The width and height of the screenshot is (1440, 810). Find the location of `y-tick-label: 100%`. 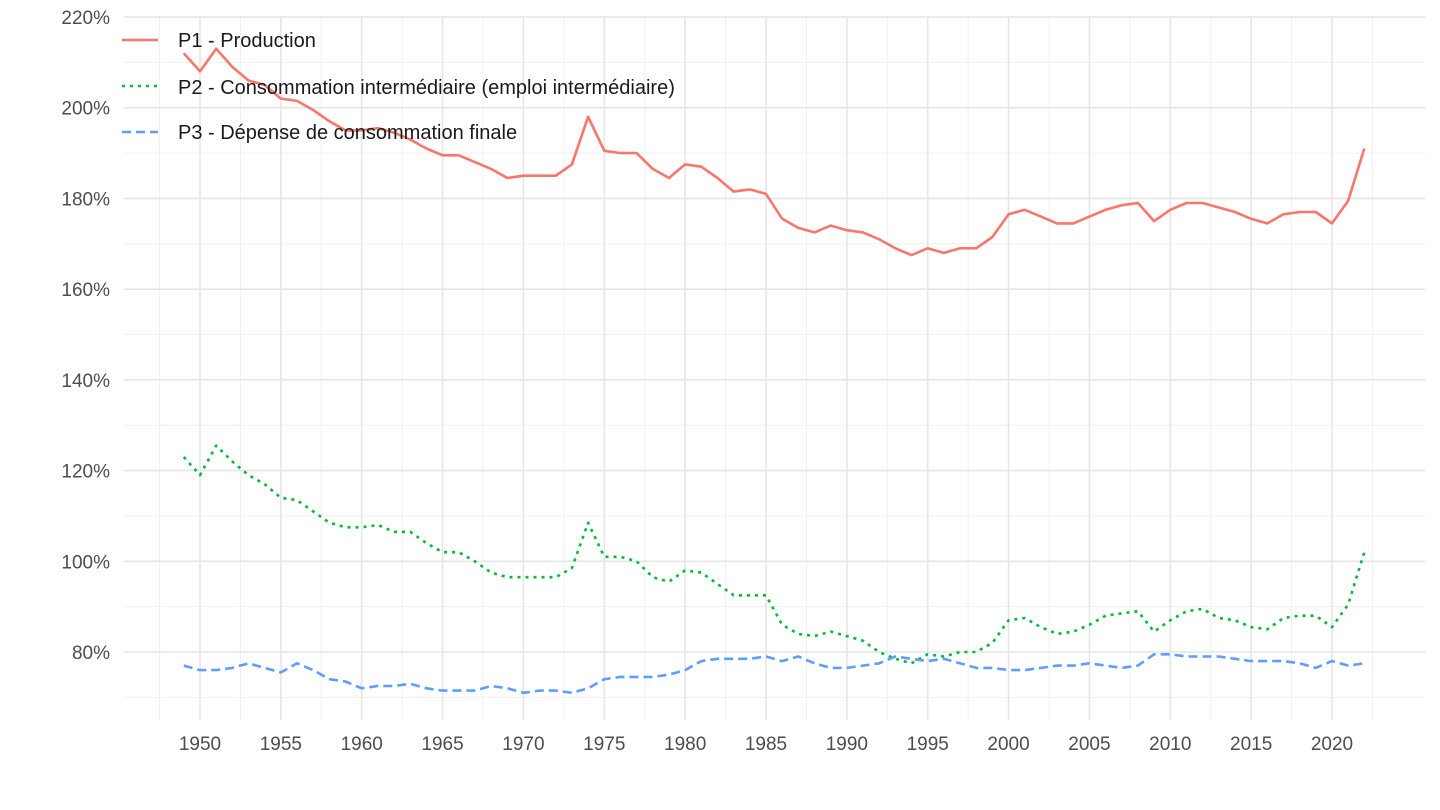

y-tick-label: 100% is located at coordinates (85, 562).